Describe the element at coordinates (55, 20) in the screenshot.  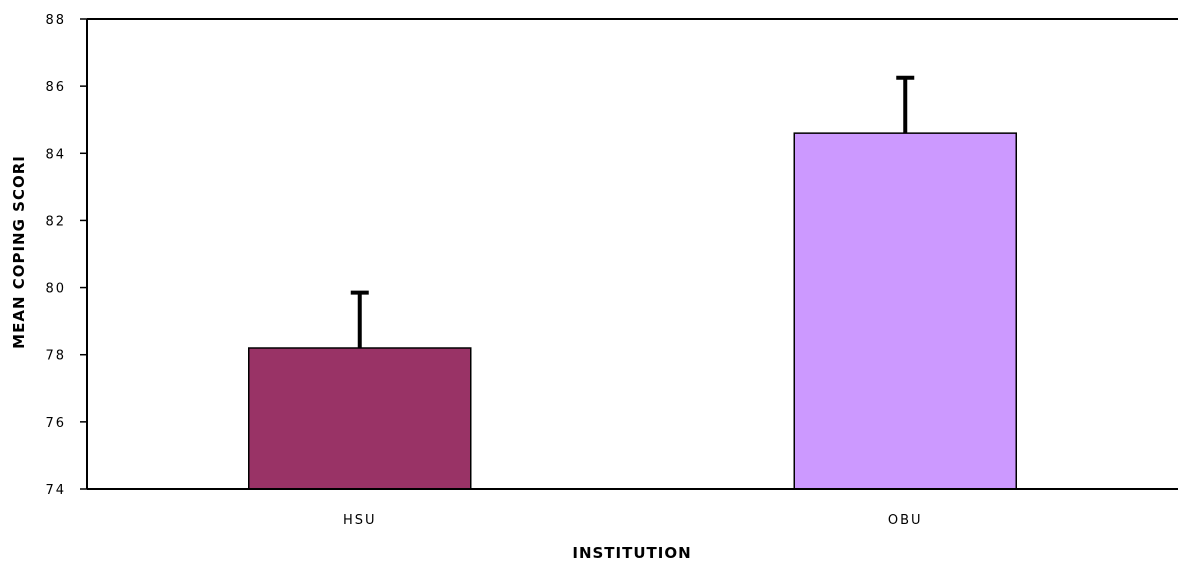
I see `y-tick-label-88: 88` at that location.